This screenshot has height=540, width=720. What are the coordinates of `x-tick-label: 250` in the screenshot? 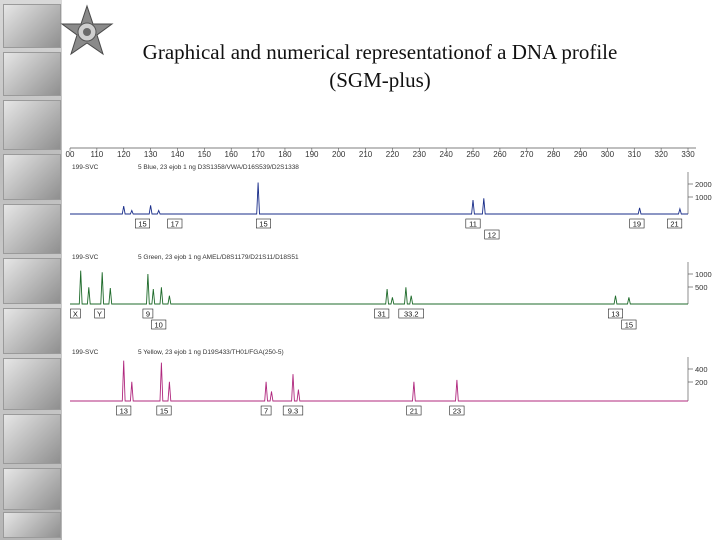 It's located at (473, 154).